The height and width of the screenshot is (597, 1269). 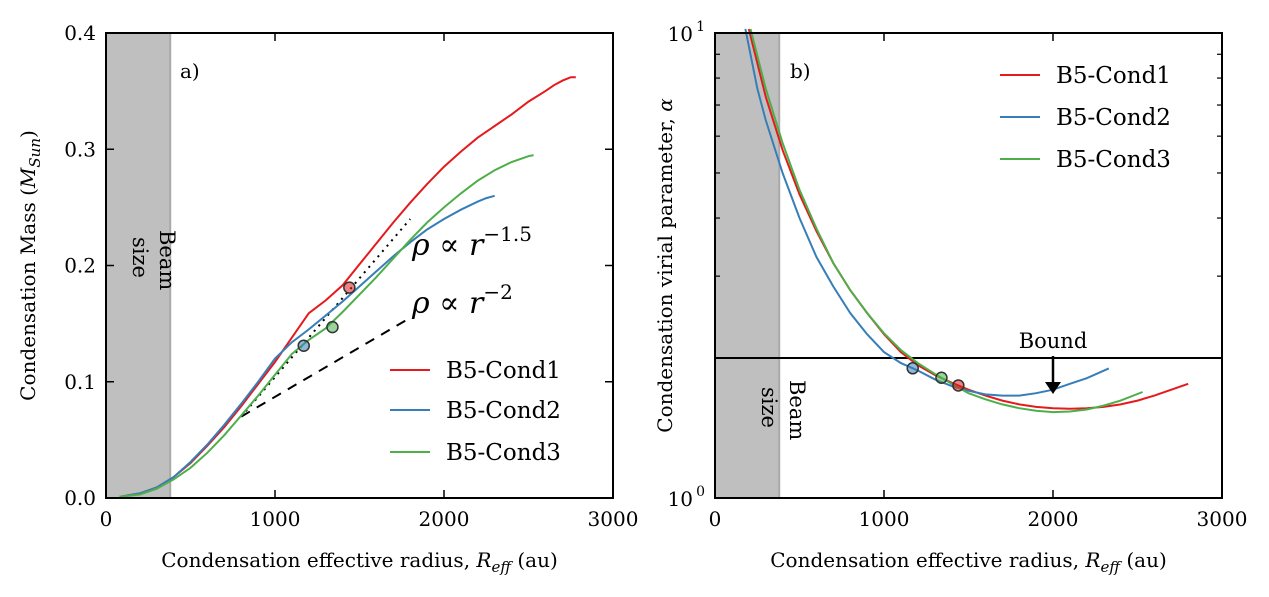 I want to click on panel-label: b), so click(x=800, y=71).